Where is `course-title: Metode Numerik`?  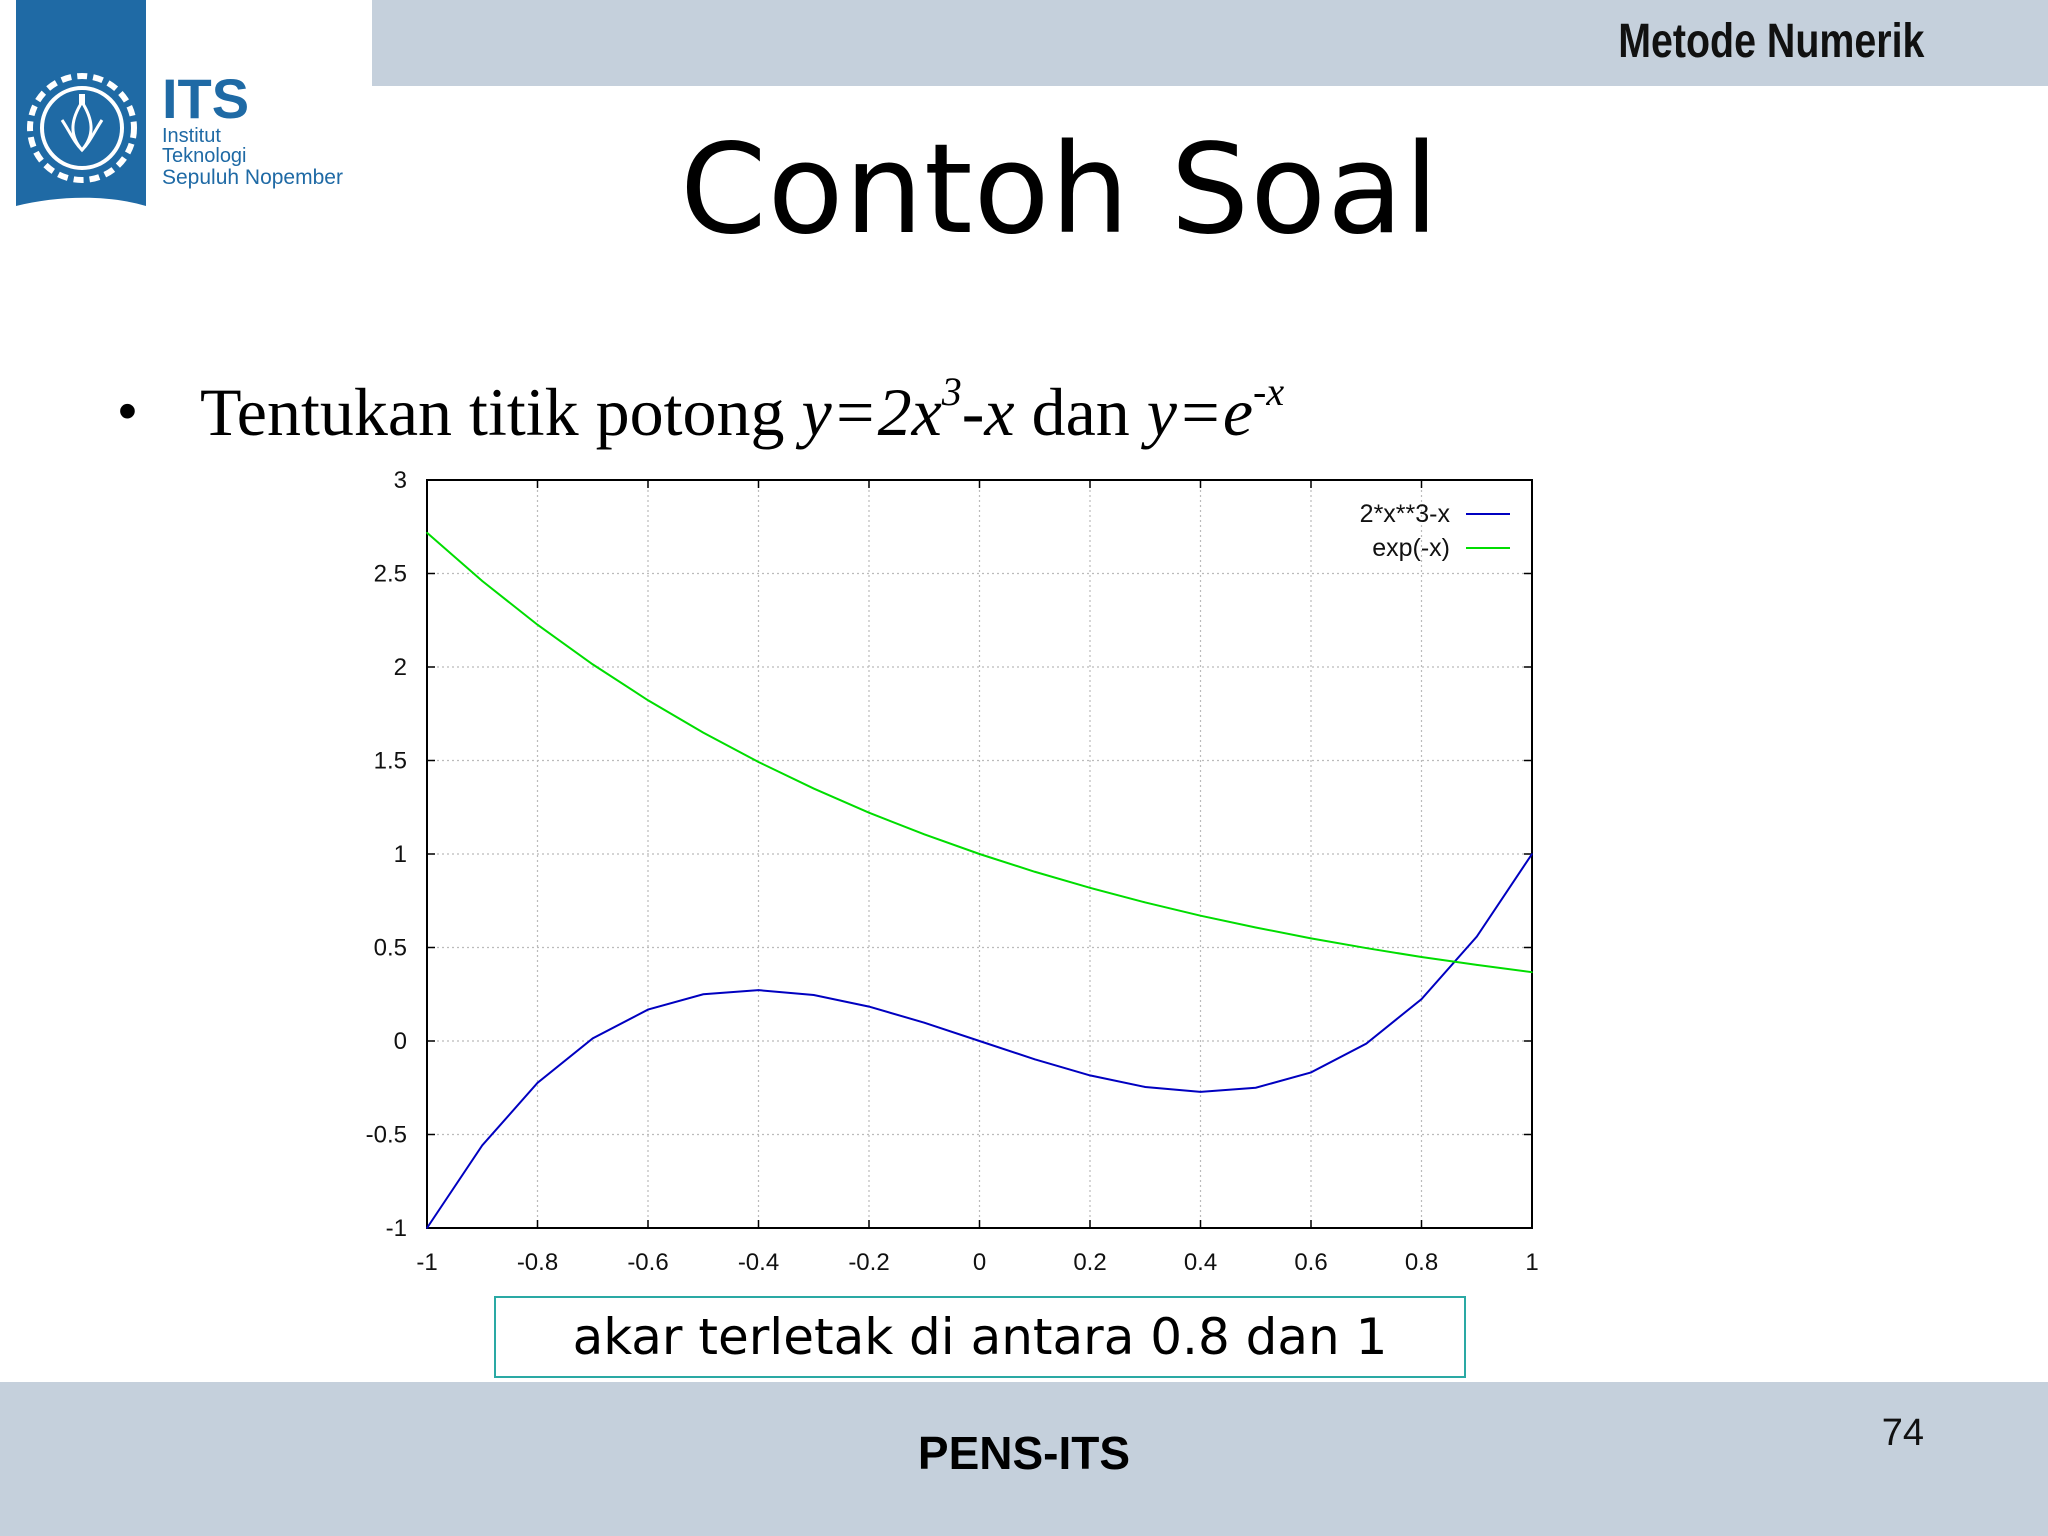
course-title: Metode Numerik is located at coordinates (1770, 41).